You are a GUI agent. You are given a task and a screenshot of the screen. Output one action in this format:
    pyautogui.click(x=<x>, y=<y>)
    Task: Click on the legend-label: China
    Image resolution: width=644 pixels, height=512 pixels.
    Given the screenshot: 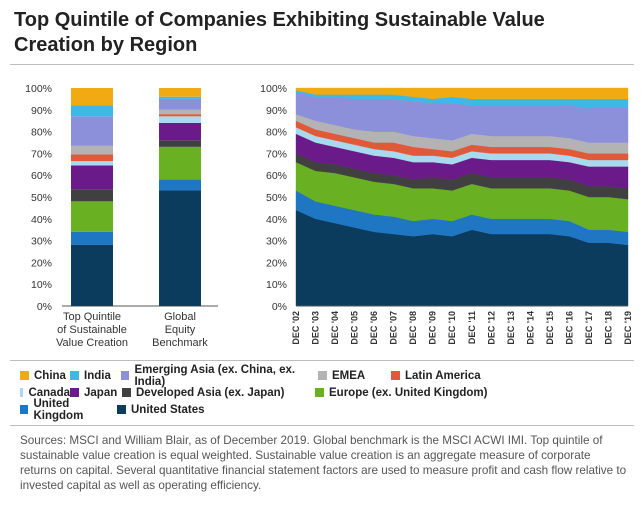 What is the action you would take?
    pyautogui.click(x=50, y=375)
    